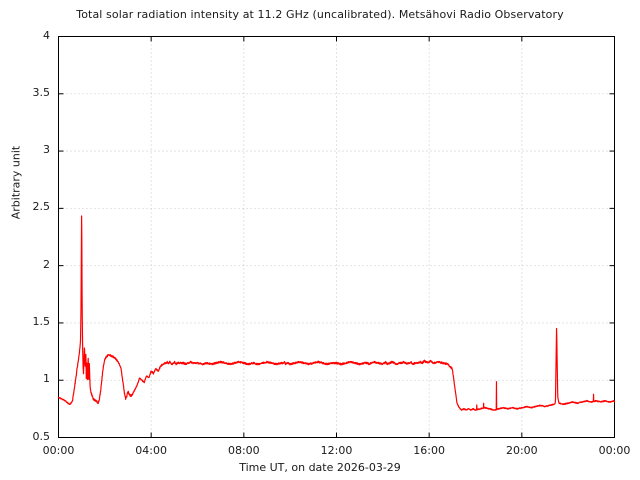 The height and width of the screenshot is (480, 640). What do you see at coordinates (429, 450) in the screenshot?
I see `x-tick-label: 16:00` at bounding box center [429, 450].